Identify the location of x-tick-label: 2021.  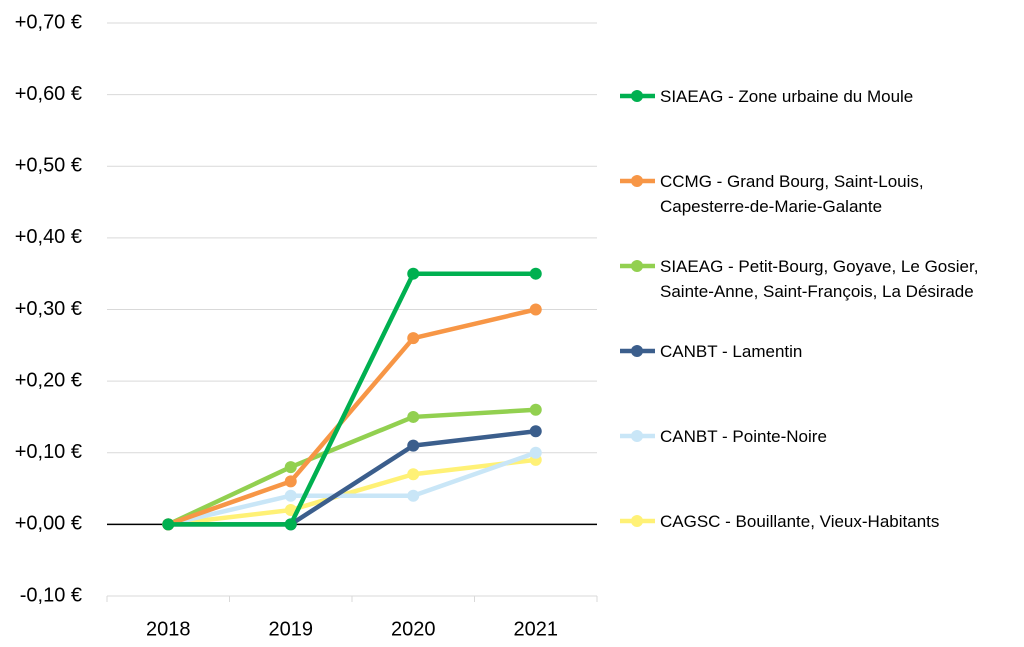
(536, 629).